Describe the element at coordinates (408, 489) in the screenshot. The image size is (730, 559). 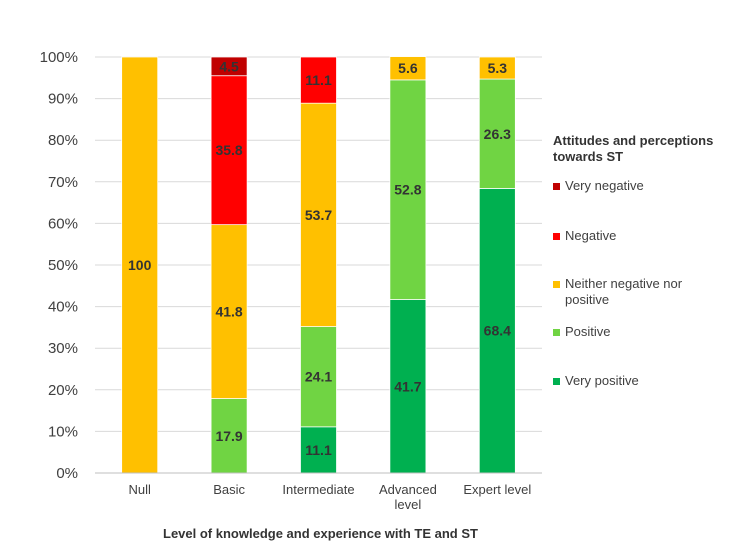
I see `x-tick-label-line: Advanced` at that location.